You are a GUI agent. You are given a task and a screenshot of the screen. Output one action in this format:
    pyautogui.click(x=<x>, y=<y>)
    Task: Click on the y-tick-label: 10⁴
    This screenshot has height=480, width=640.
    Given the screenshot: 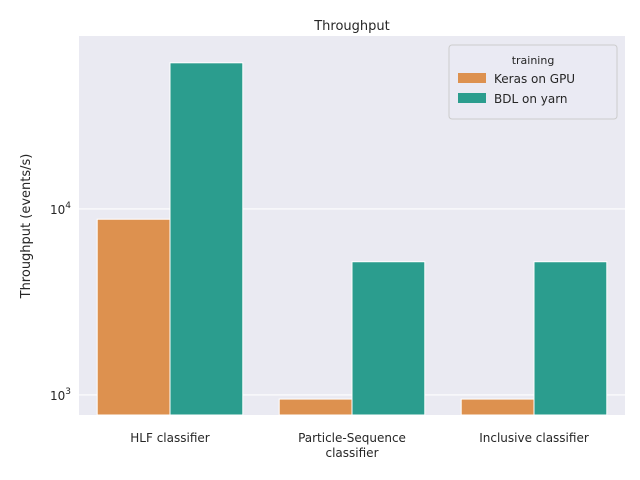 What is the action you would take?
    pyautogui.click(x=60, y=209)
    